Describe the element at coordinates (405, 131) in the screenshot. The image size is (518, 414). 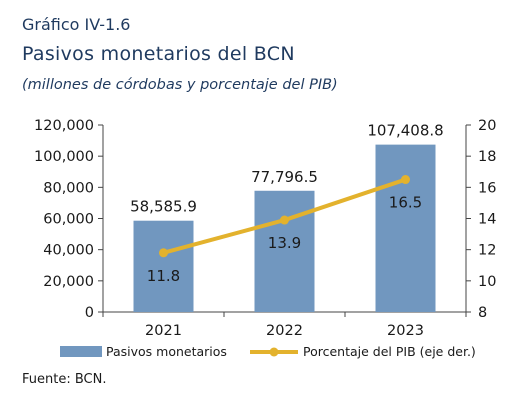
I see `bar-value-label: 107,408.8` at that location.